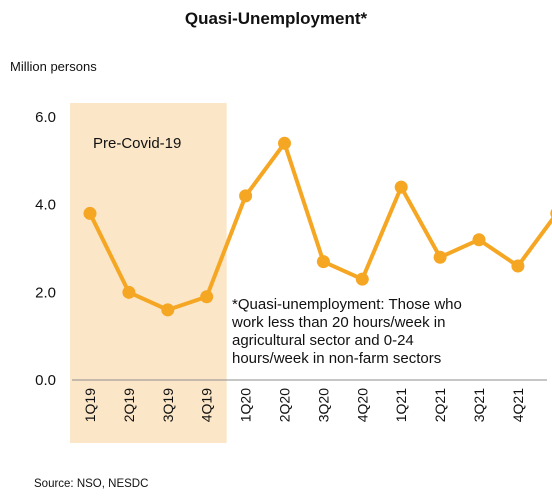  I want to click on x-tick-label: 2Q21, so click(440, 405).